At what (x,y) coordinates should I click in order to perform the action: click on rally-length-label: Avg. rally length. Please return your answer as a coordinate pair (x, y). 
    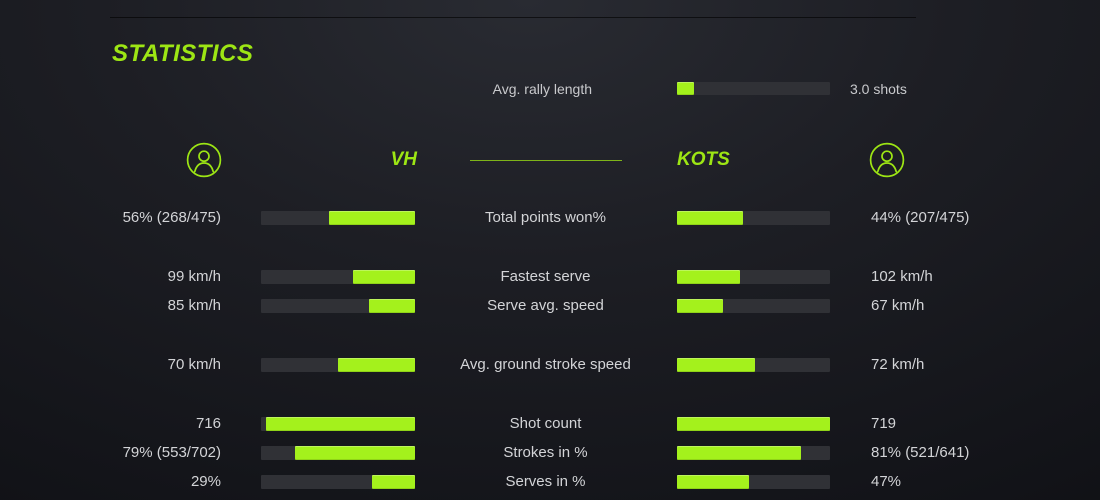
    Looking at the image, I should click on (542, 89).